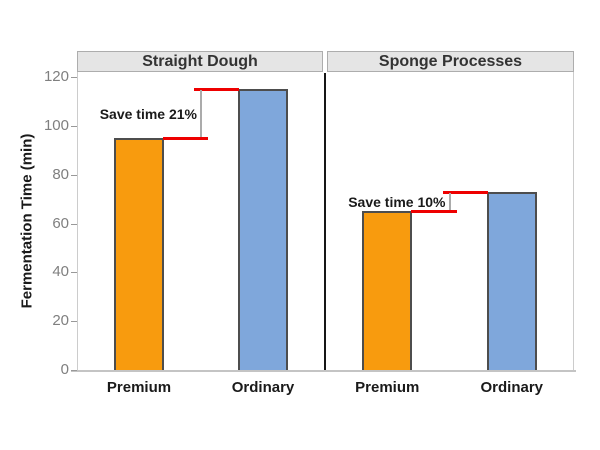  What do you see at coordinates (573, 221) in the screenshot?
I see `panel-right-border` at bounding box center [573, 221].